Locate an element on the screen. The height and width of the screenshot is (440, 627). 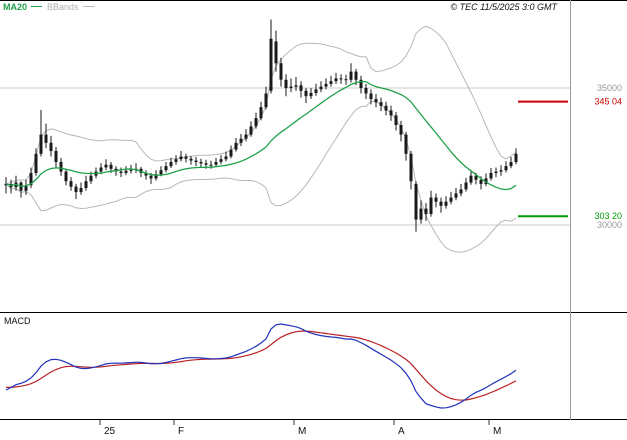
y-axis-label: 35000 is located at coordinates (609, 88).